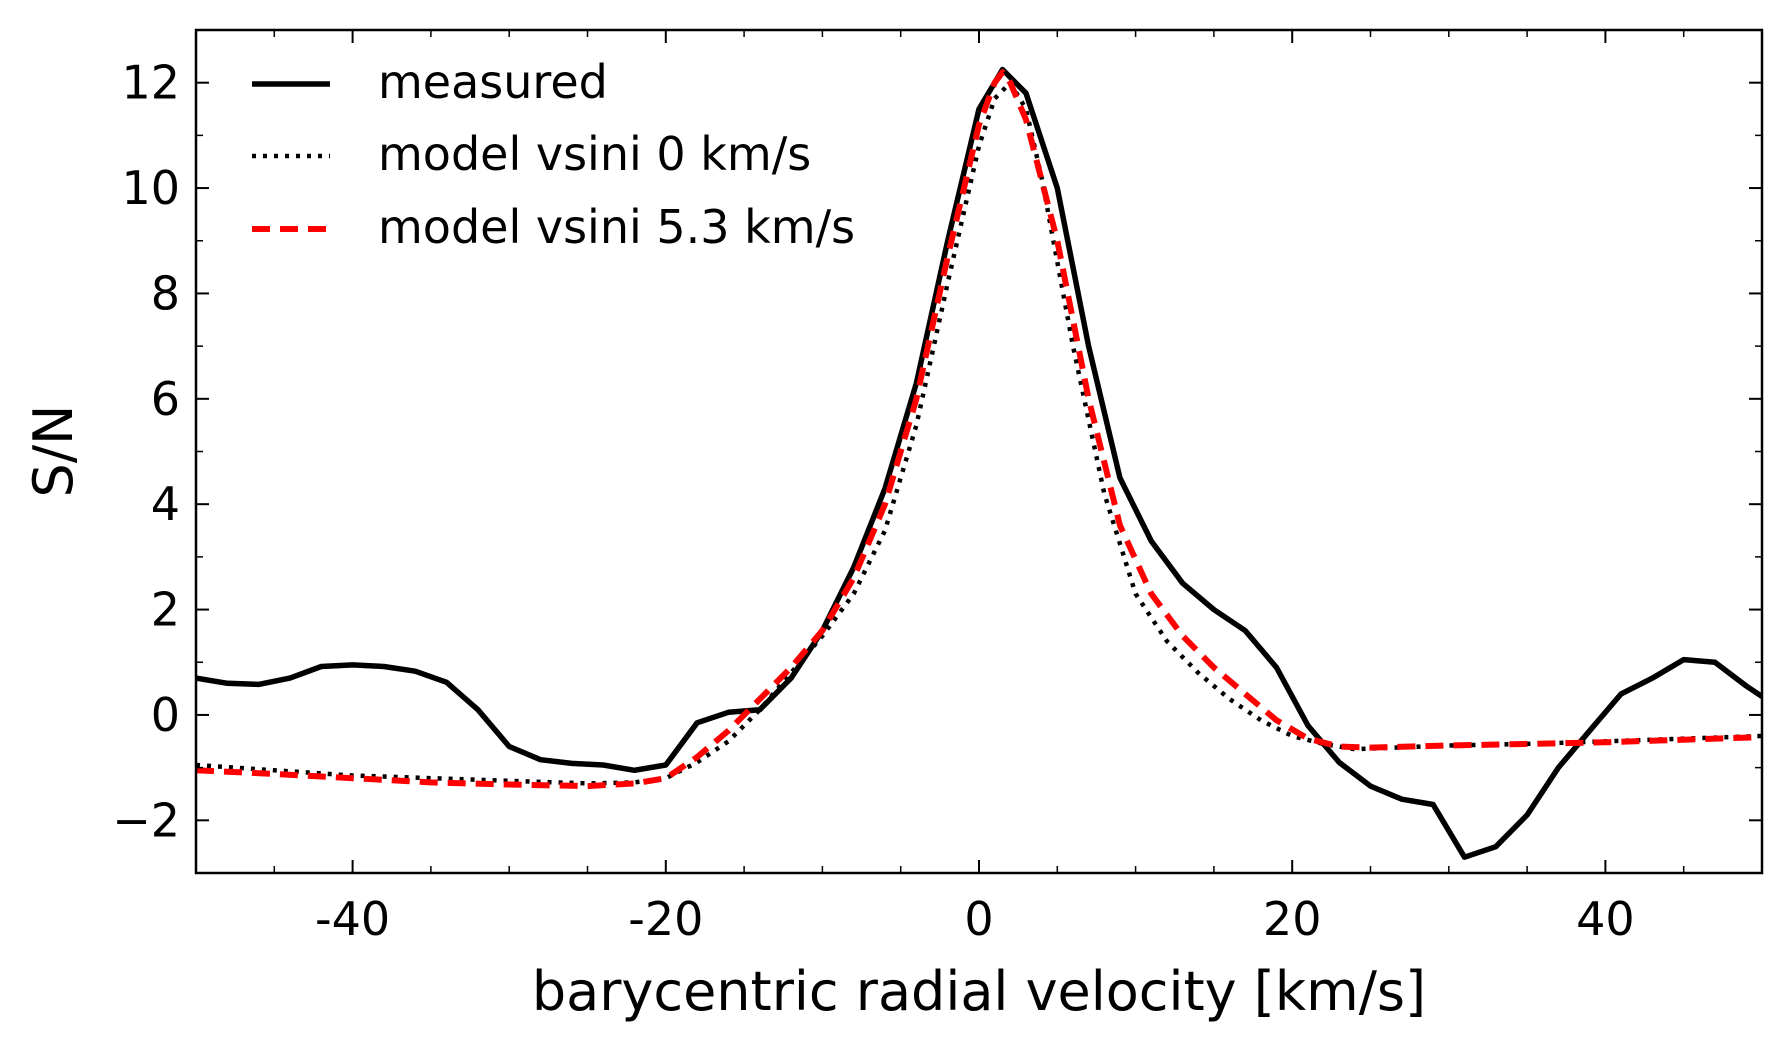  I want to click on x-axis-label: barycentric radial velocity [km/s], so click(979, 991).